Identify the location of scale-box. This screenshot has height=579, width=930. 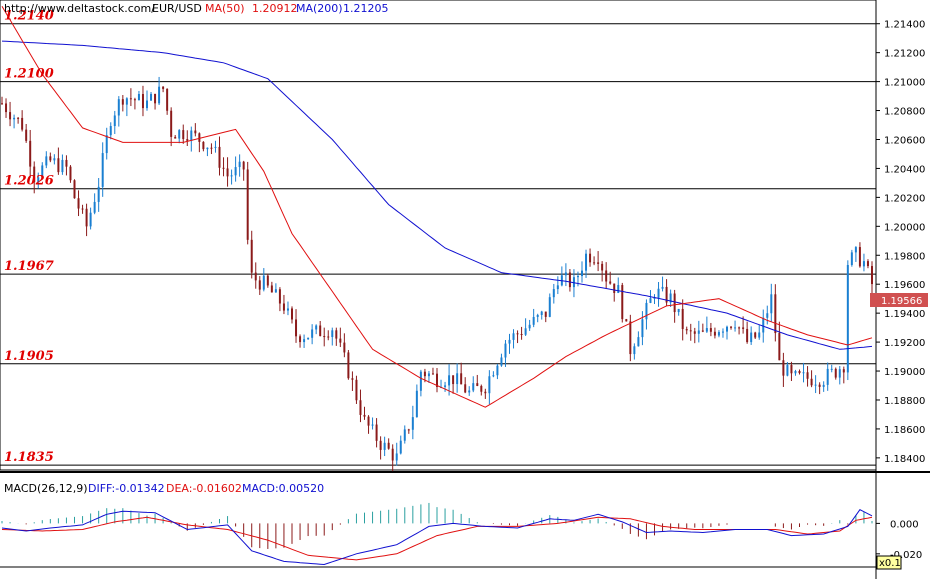
(889, 562).